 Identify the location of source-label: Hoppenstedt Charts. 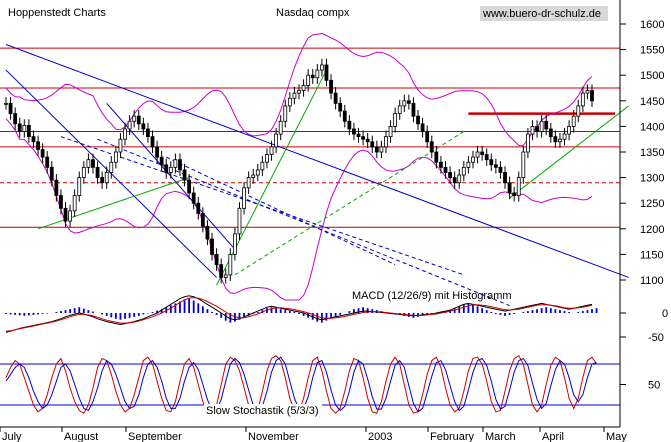
(57, 13).